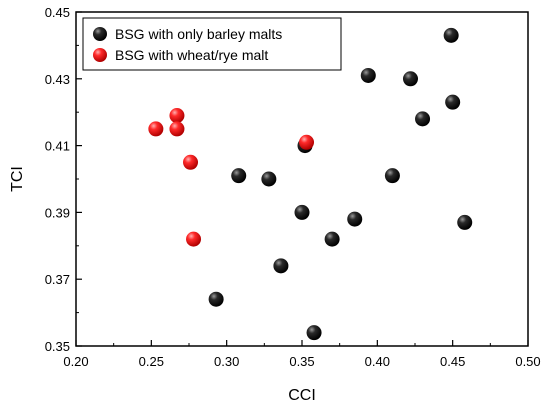 The height and width of the screenshot is (407, 550). Describe the element at coordinates (226, 361) in the screenshot. I see `x-tick-label: 0.30` at that location.